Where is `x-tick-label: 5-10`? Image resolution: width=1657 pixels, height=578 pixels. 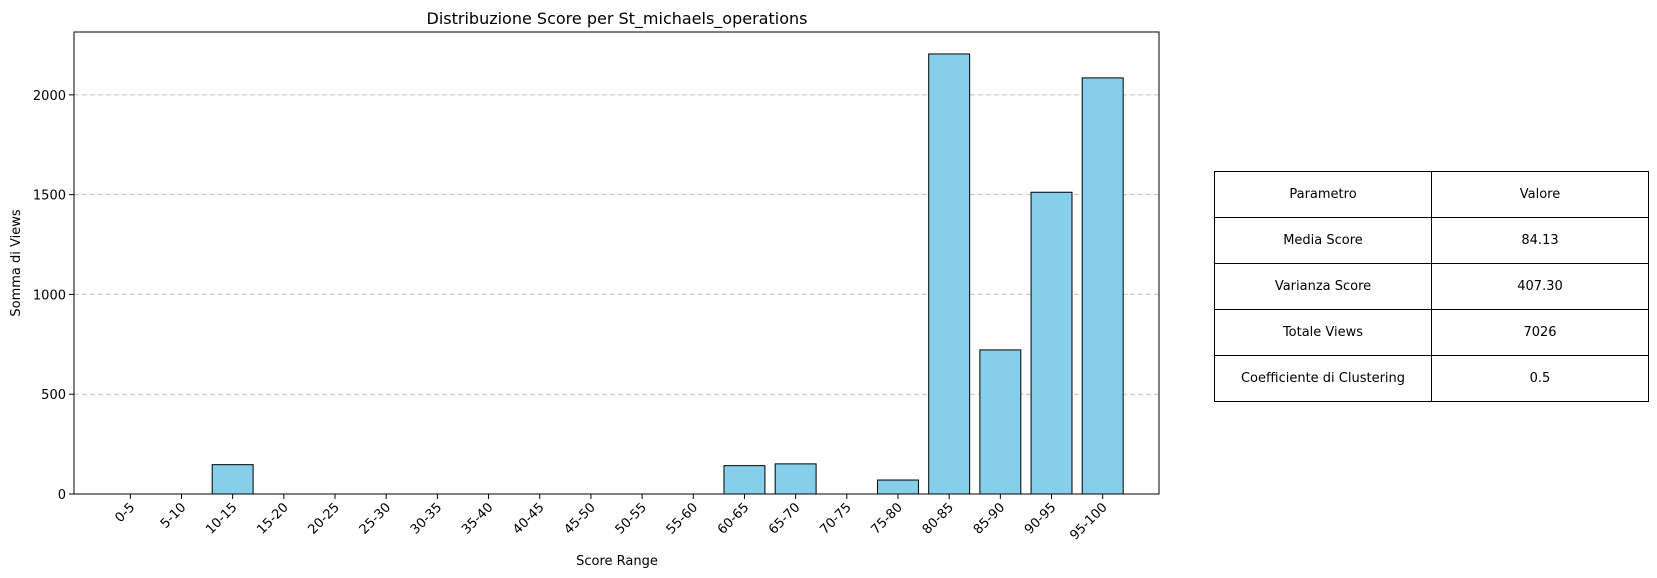
x-tick-label: 5-10 is located at coordinates (173, 515).